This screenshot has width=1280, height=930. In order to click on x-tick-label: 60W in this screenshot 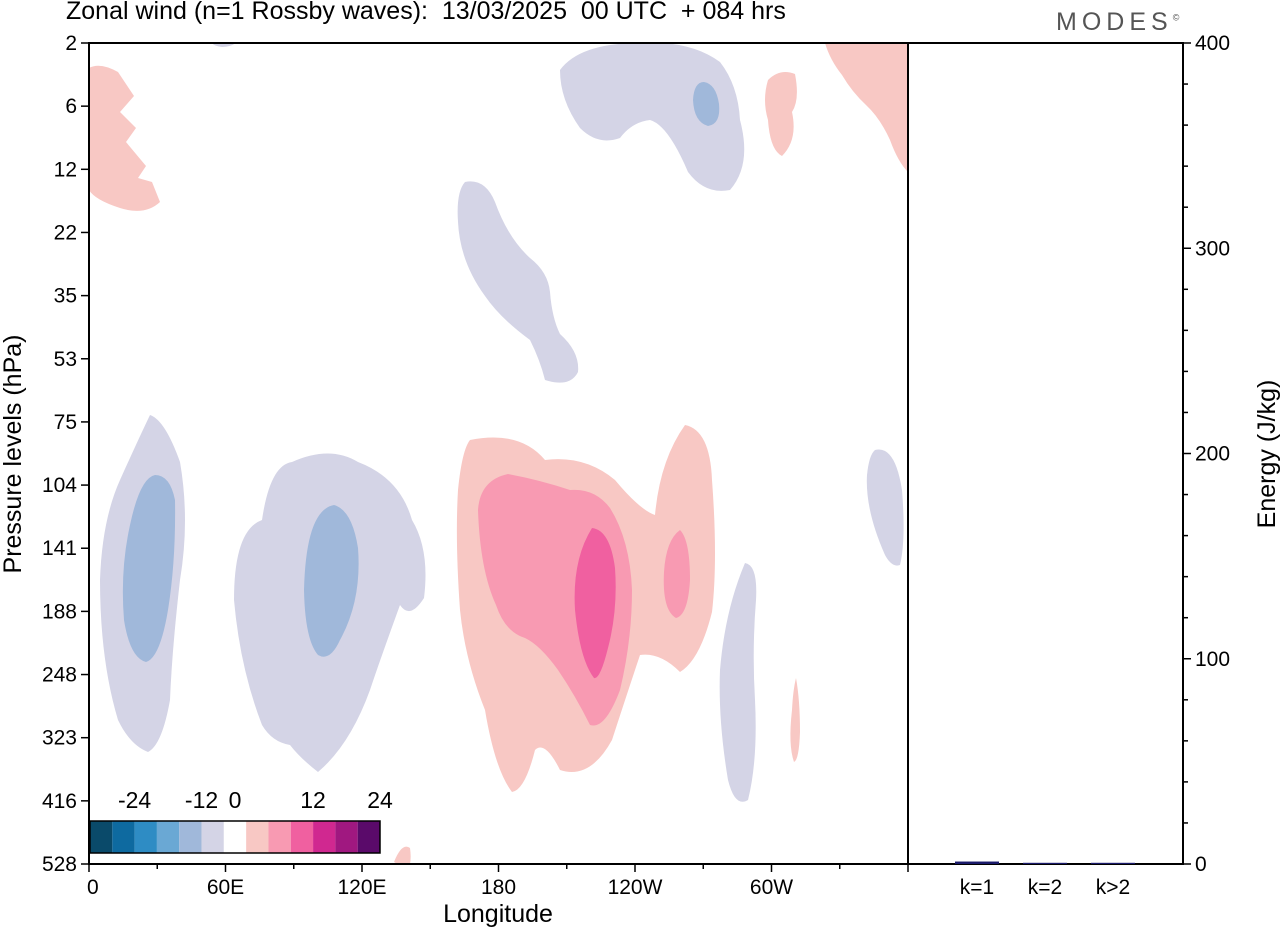, I will do `click(771, 887)`.